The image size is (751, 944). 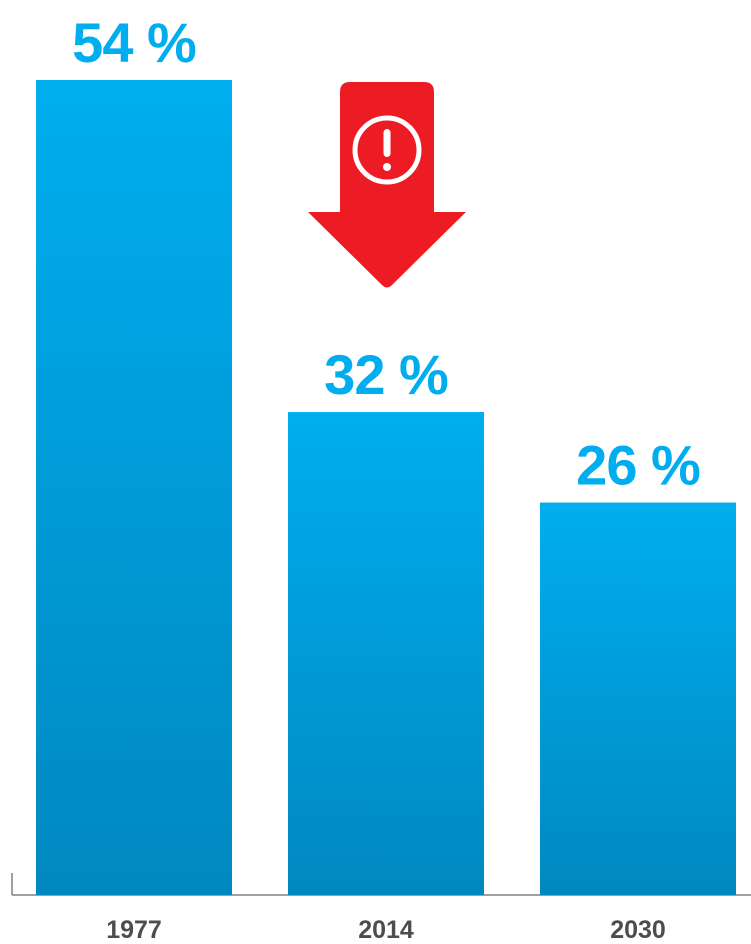 What do you see at coordinates (386, 930) in the screenshot?
I see `category-label-2014: 2014` at bounding box center [386, 930].